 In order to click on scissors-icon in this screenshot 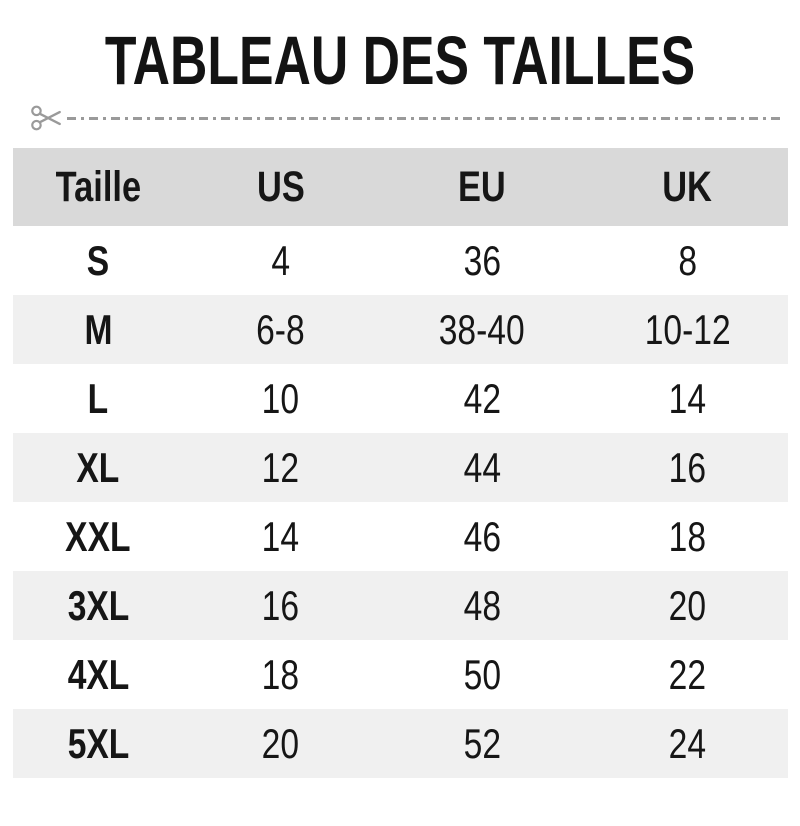, I will do `click(46, 118)`.